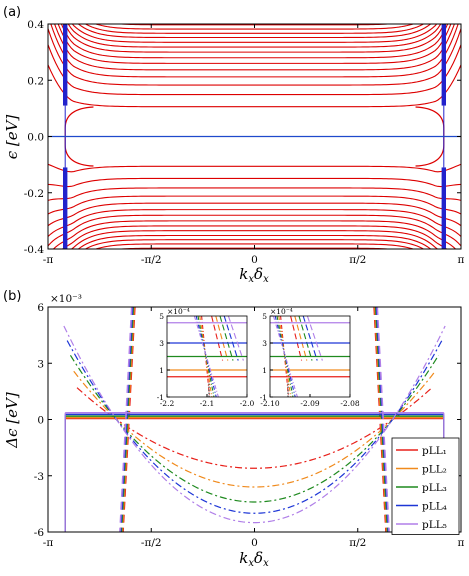 This screenshot has height=576, width=469. What do you see at coordinates (254, 260) in the screenshot?
I see `a-xtick-label: 0` at bounding box center [254, 260].